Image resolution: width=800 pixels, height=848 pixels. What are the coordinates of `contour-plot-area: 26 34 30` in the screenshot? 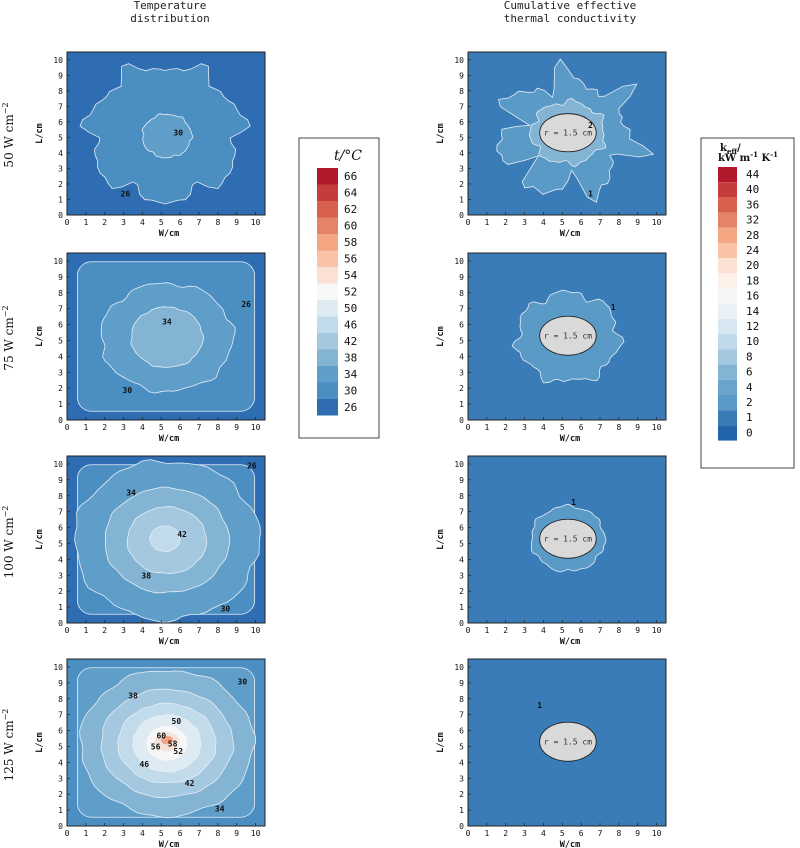 It's located at (166, 336).